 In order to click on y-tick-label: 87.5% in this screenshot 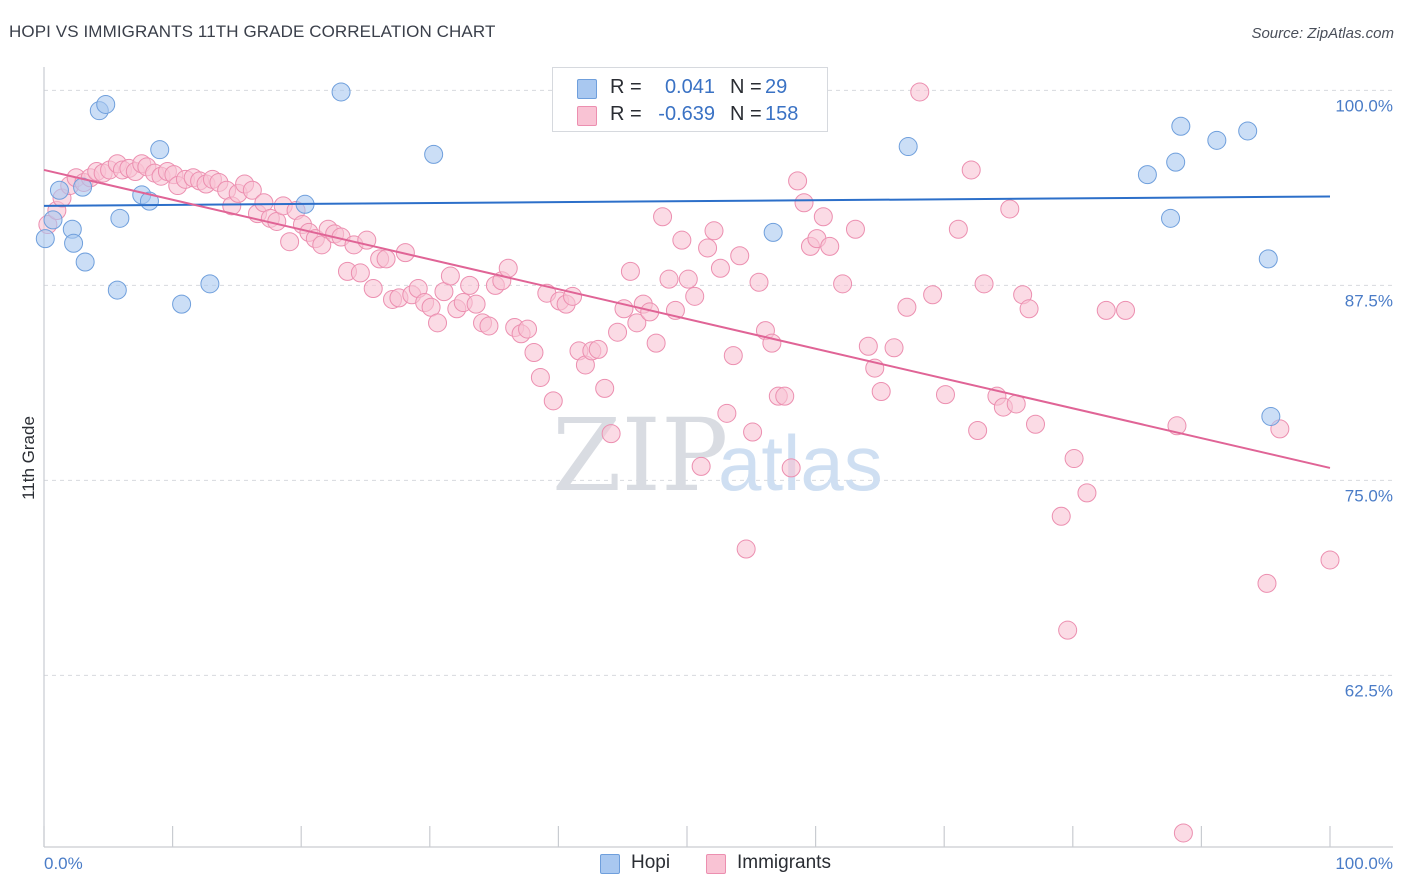, I will do `click(1369, 300)`.